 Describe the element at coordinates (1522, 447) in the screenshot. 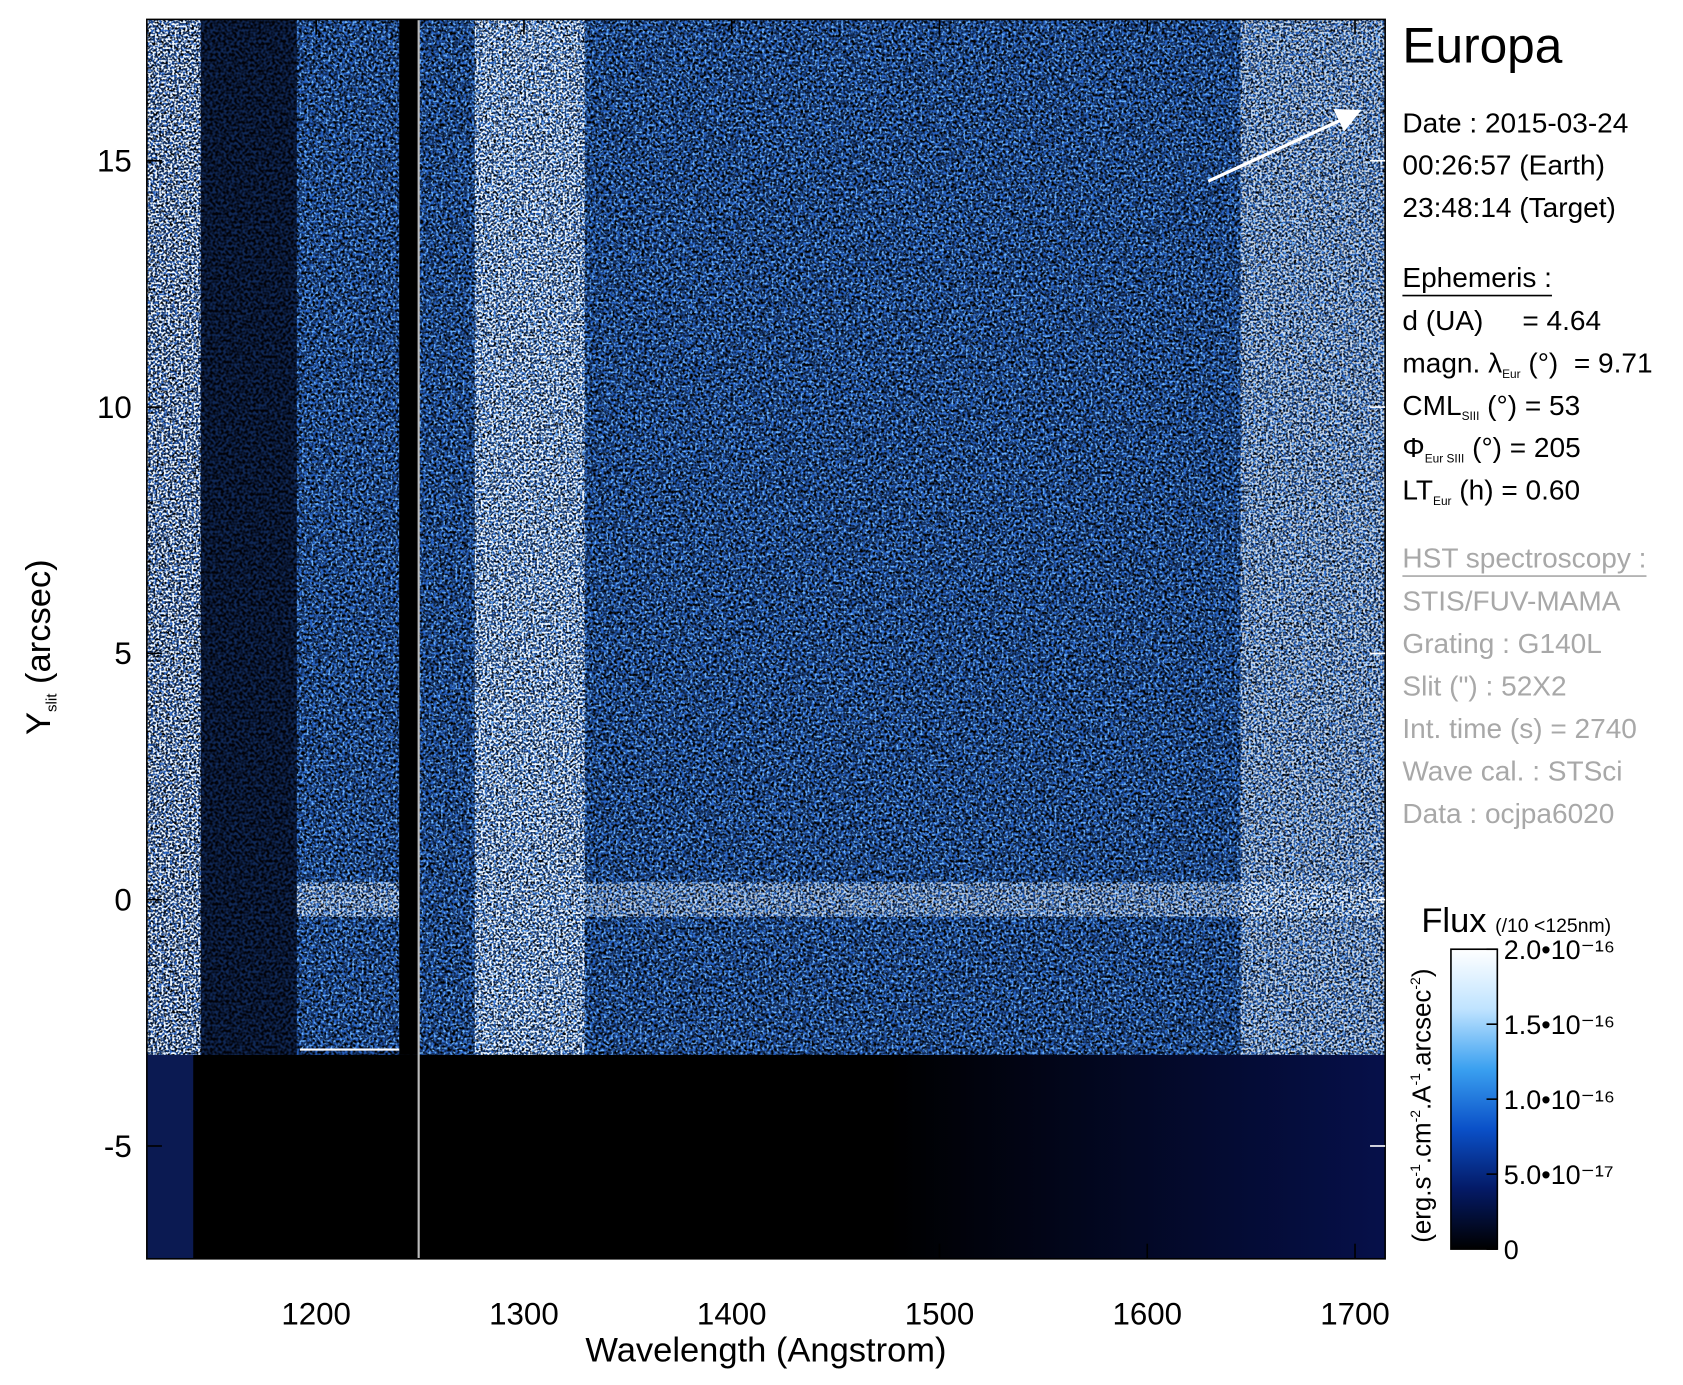

I see `text-segment: (°) = 205` at that location.